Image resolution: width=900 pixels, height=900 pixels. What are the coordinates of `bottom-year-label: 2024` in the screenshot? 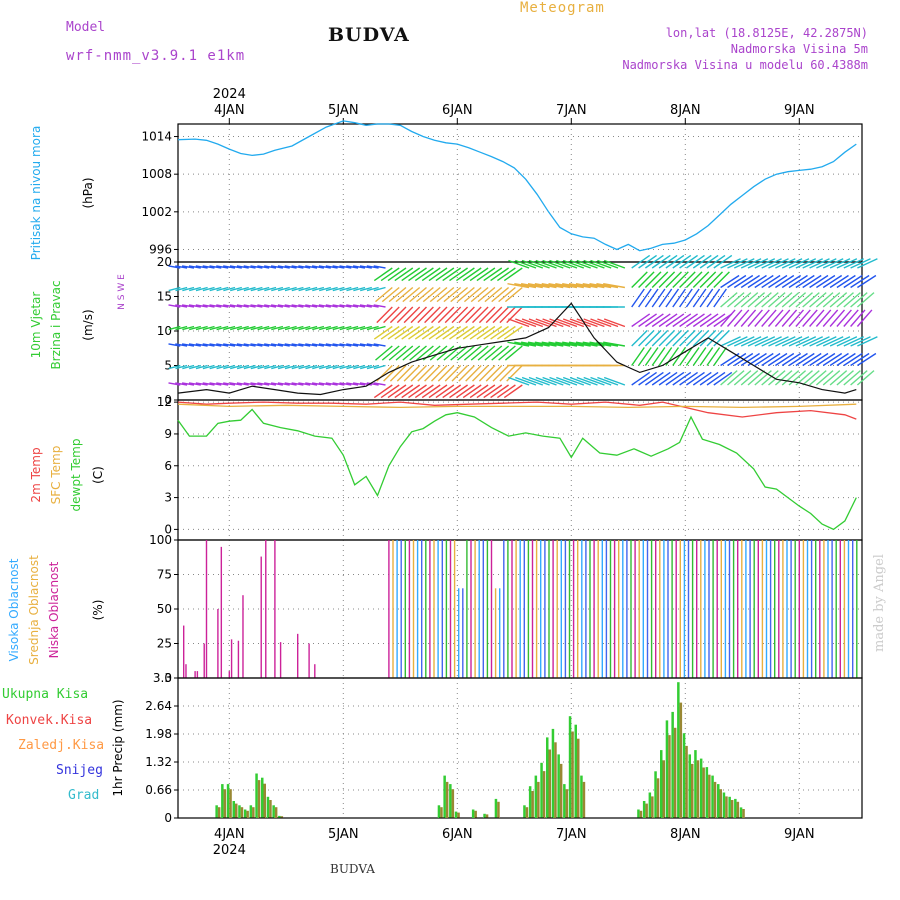 It's located at (229, 850).